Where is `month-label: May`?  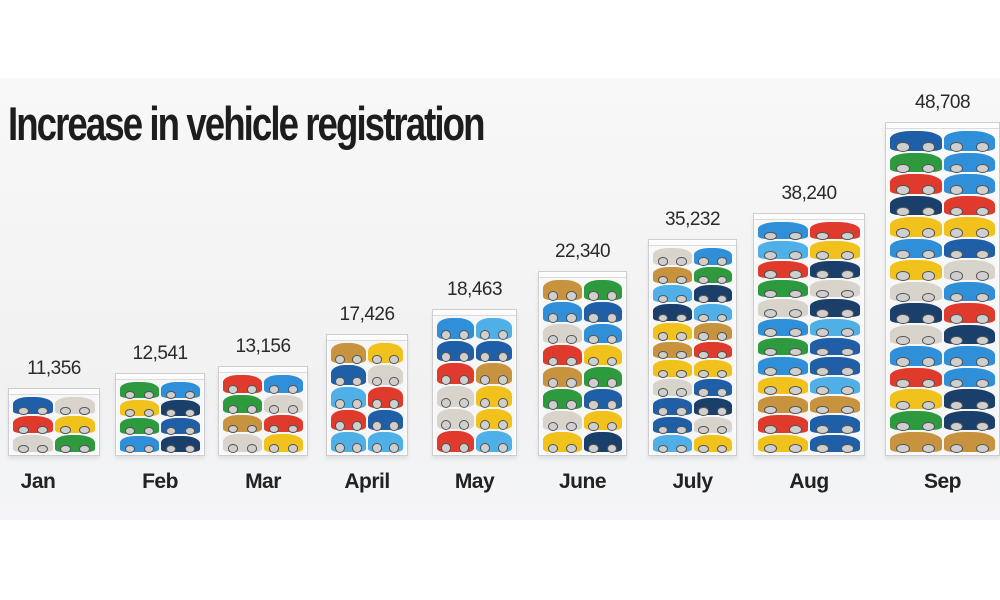 month-label: May is located at coordinates (474, 481).